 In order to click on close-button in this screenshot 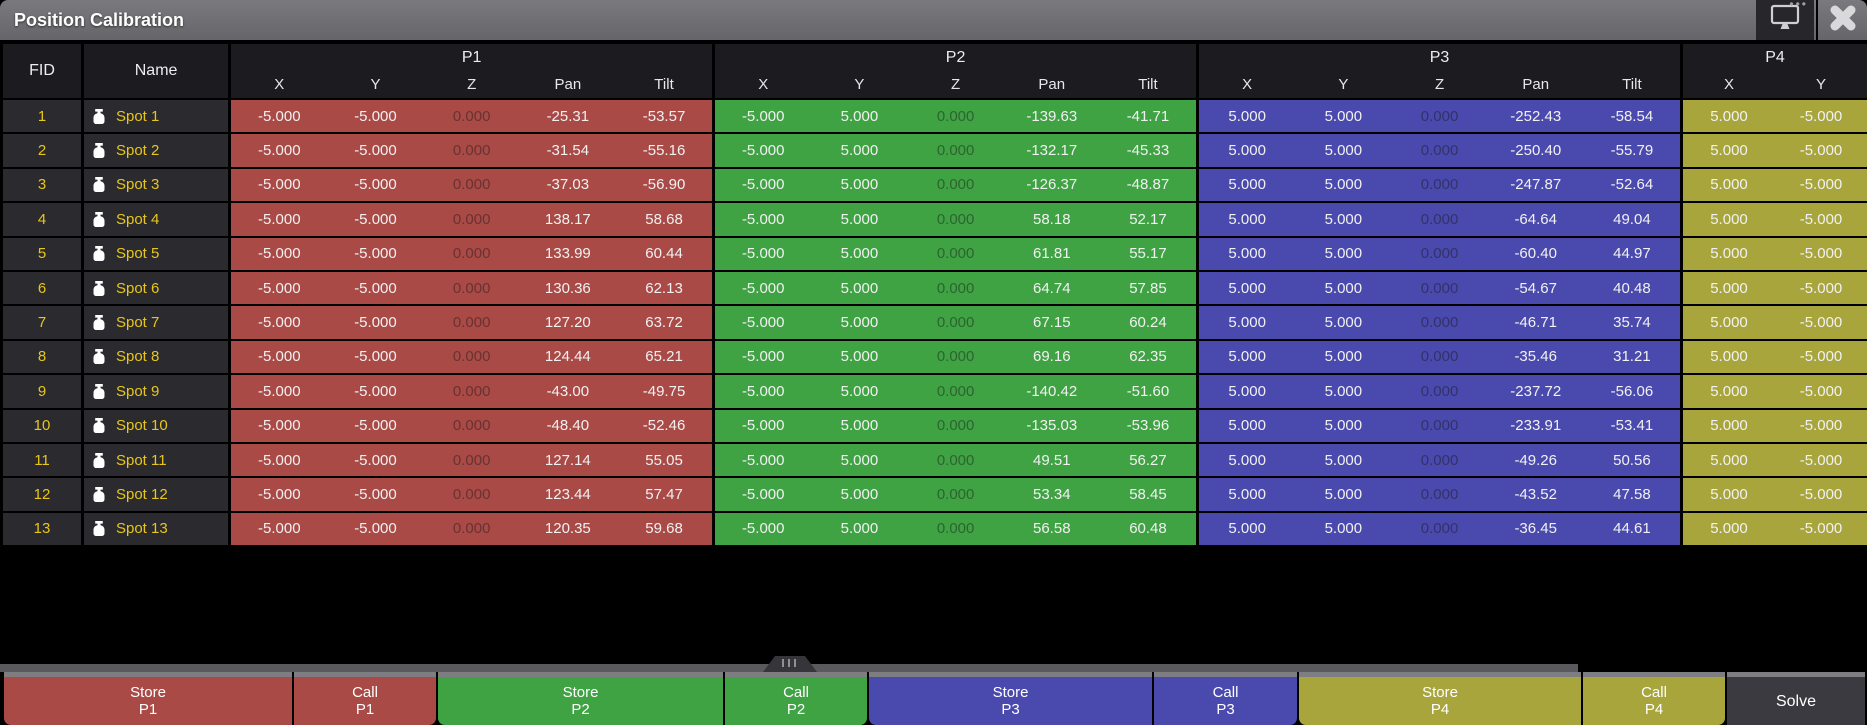, I will do `click(1841, 20)`.